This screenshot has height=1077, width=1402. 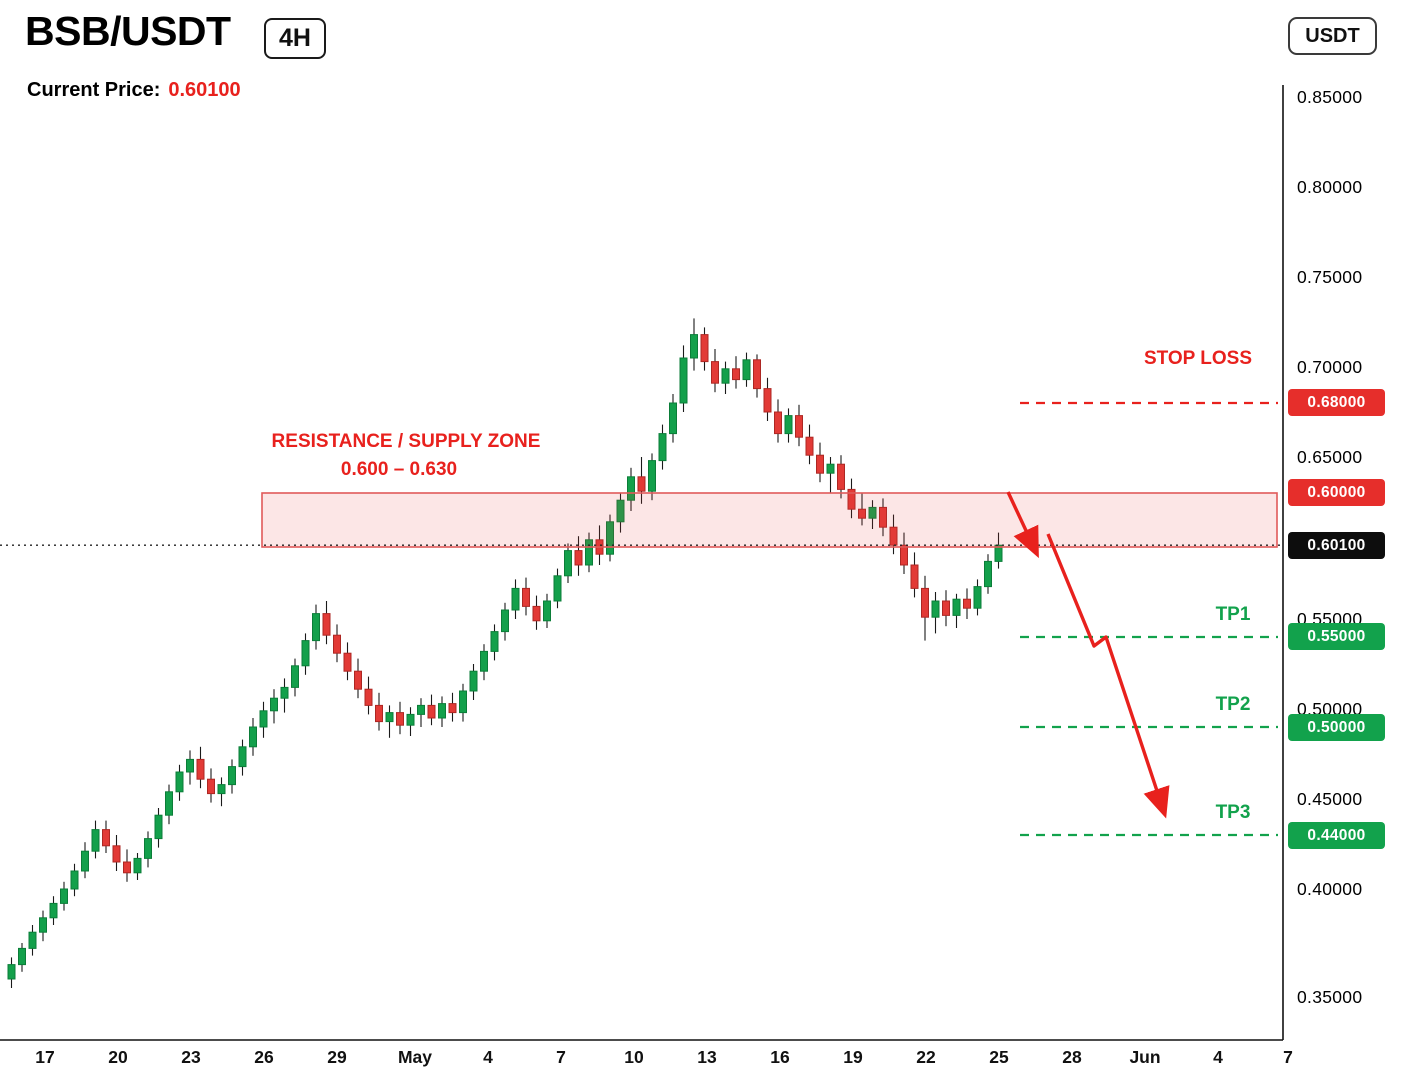 I want to click on x-axis-label: 13, so click(x=707, y=1057).